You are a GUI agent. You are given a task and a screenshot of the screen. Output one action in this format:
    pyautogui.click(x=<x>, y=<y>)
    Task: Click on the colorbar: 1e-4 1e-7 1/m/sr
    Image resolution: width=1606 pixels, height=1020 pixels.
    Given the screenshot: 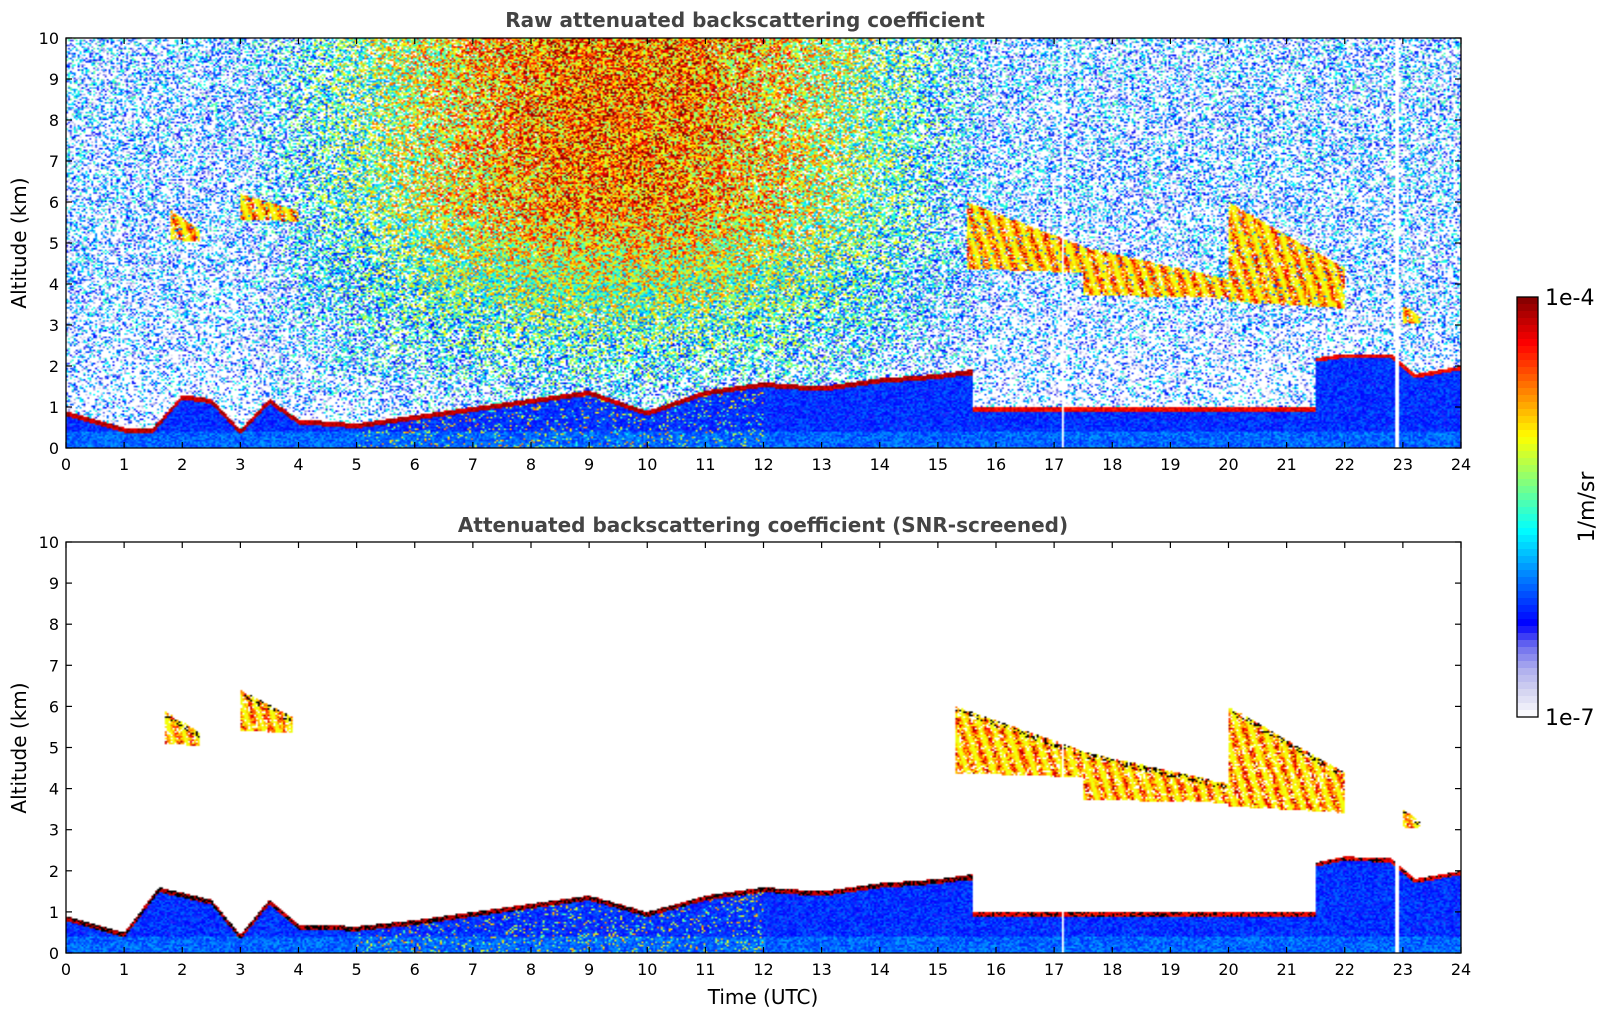 What is the action you would take?
    pyautogui.click(x=1558, y=508)
    